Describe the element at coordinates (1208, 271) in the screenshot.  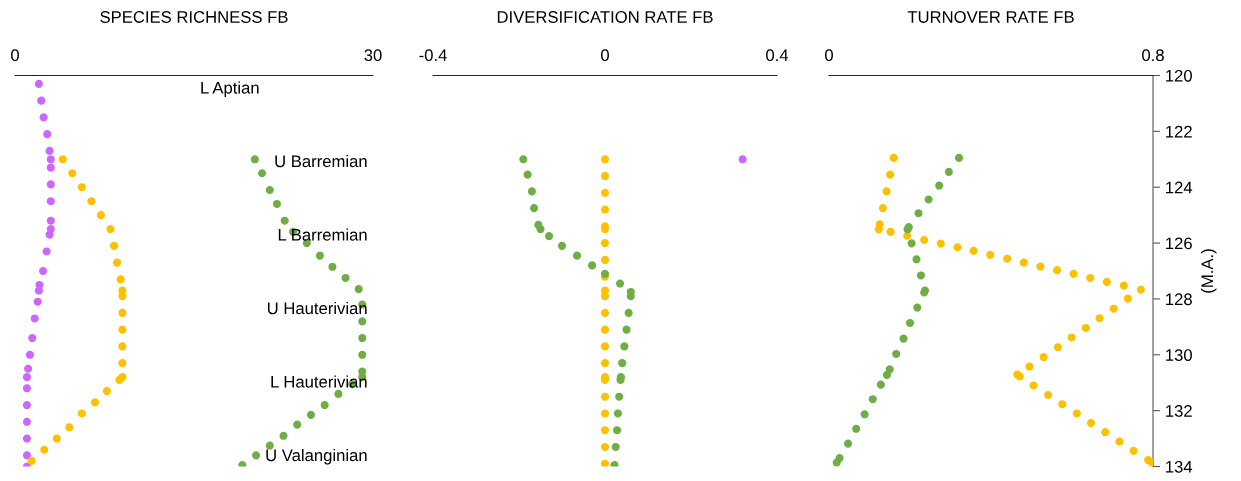
I see `y-axis-title: (M.A.)` at that location.